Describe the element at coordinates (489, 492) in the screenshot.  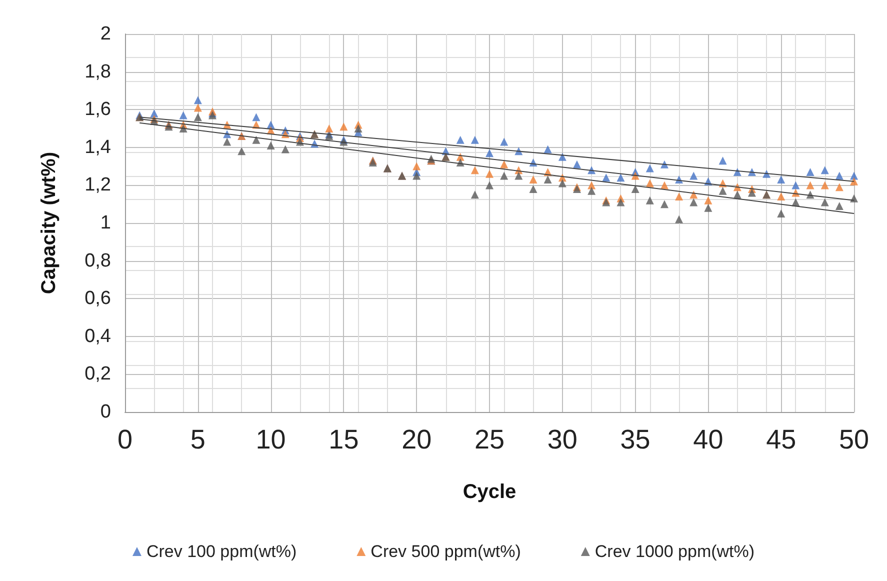
I see `x-axis-title: Cycle` at that location.